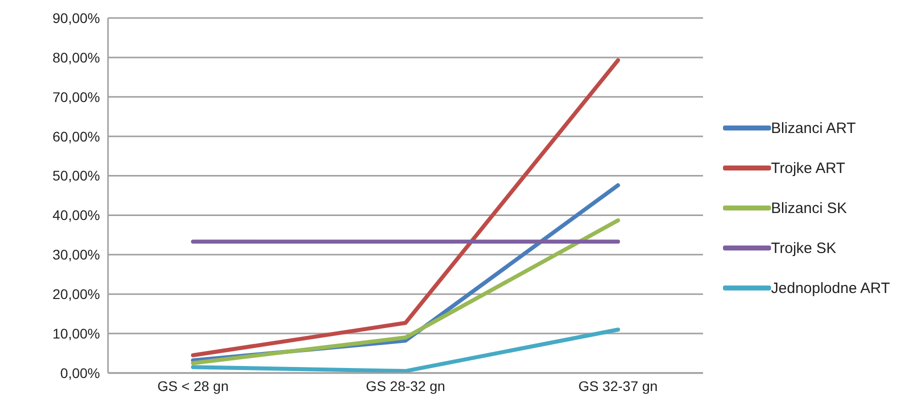 Image resolution: width=908 pixels, height=418 pixels. Describe the element at coordinates (830, 288) in the screenshot. I see `legend-label: Jednoplodne ART` at that location.